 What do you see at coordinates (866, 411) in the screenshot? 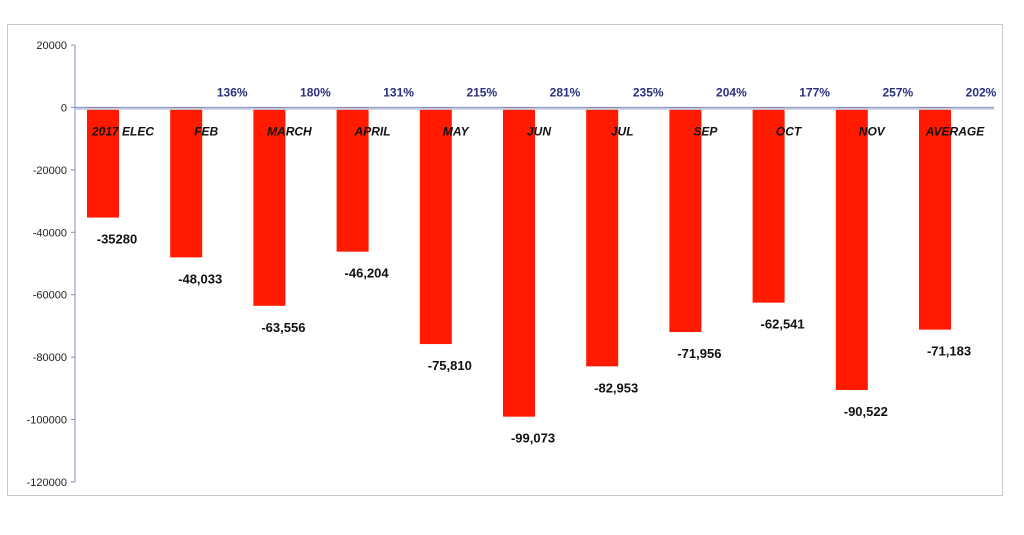
I see `data-label: -90,522` at bounding box center [866, 411].